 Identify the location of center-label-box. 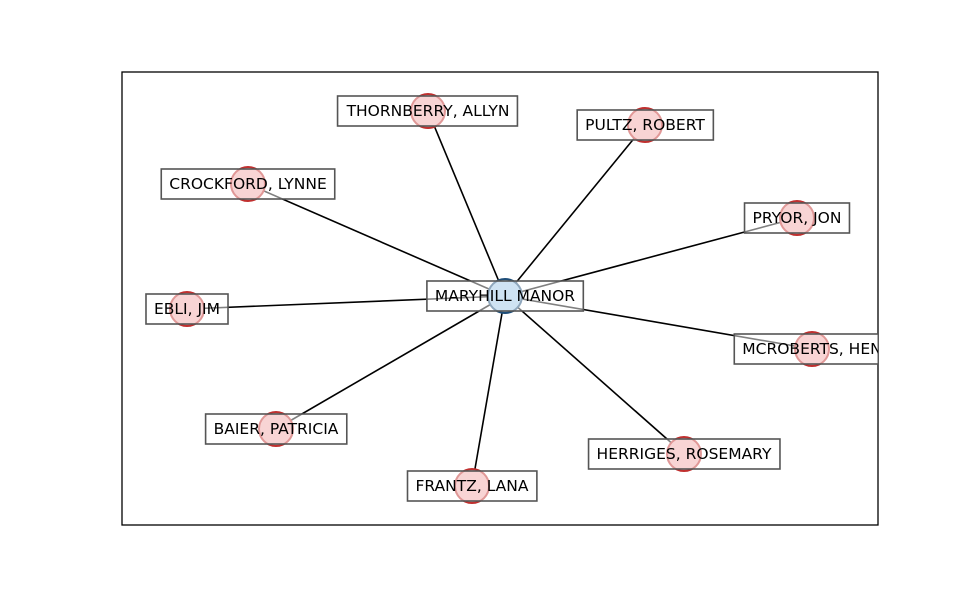
(505, 296).